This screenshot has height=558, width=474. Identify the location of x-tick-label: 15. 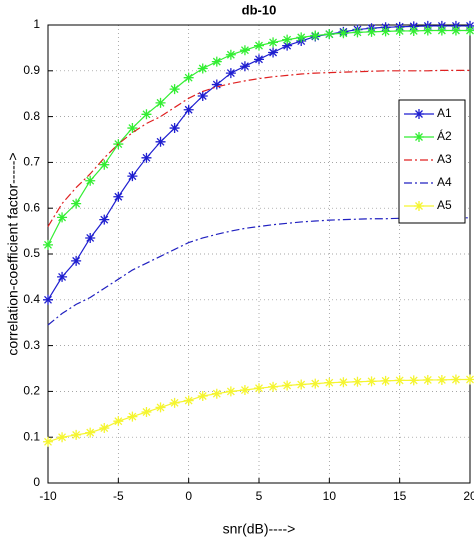
(400, 496).